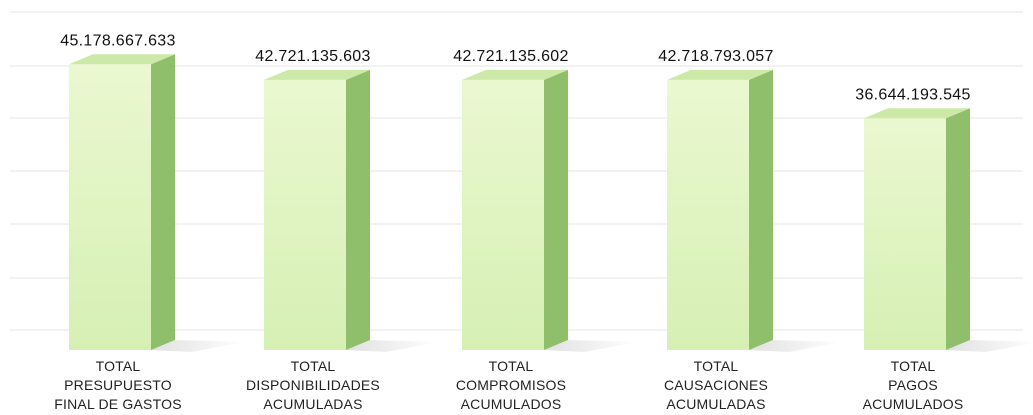 This screenshot has width=1033, height=415. I want to click on data-label: 42.718.793.057, so click(715, 56).